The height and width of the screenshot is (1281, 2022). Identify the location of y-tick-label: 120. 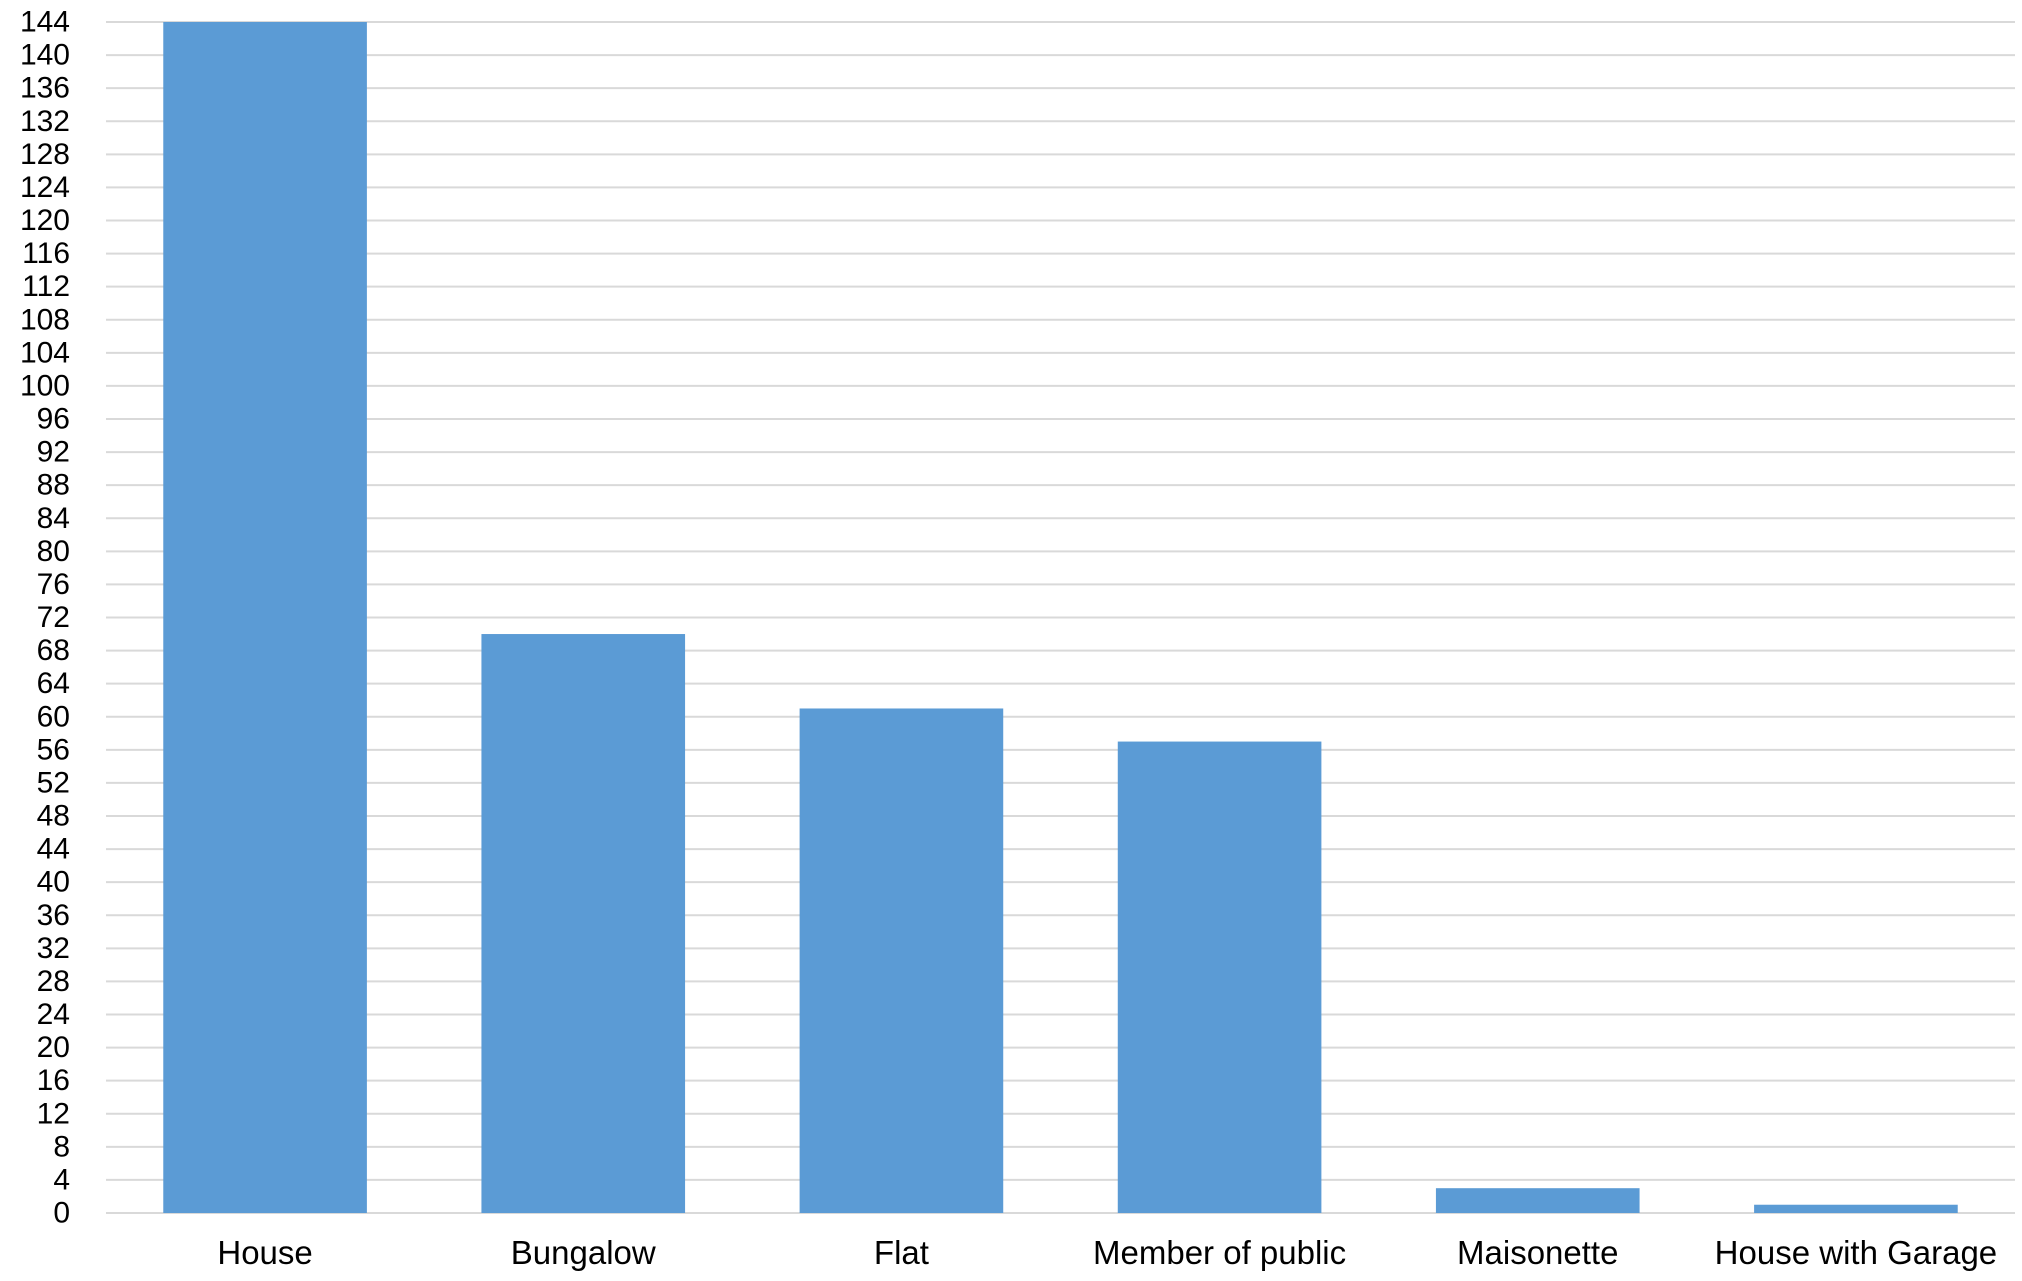
(45, 220).